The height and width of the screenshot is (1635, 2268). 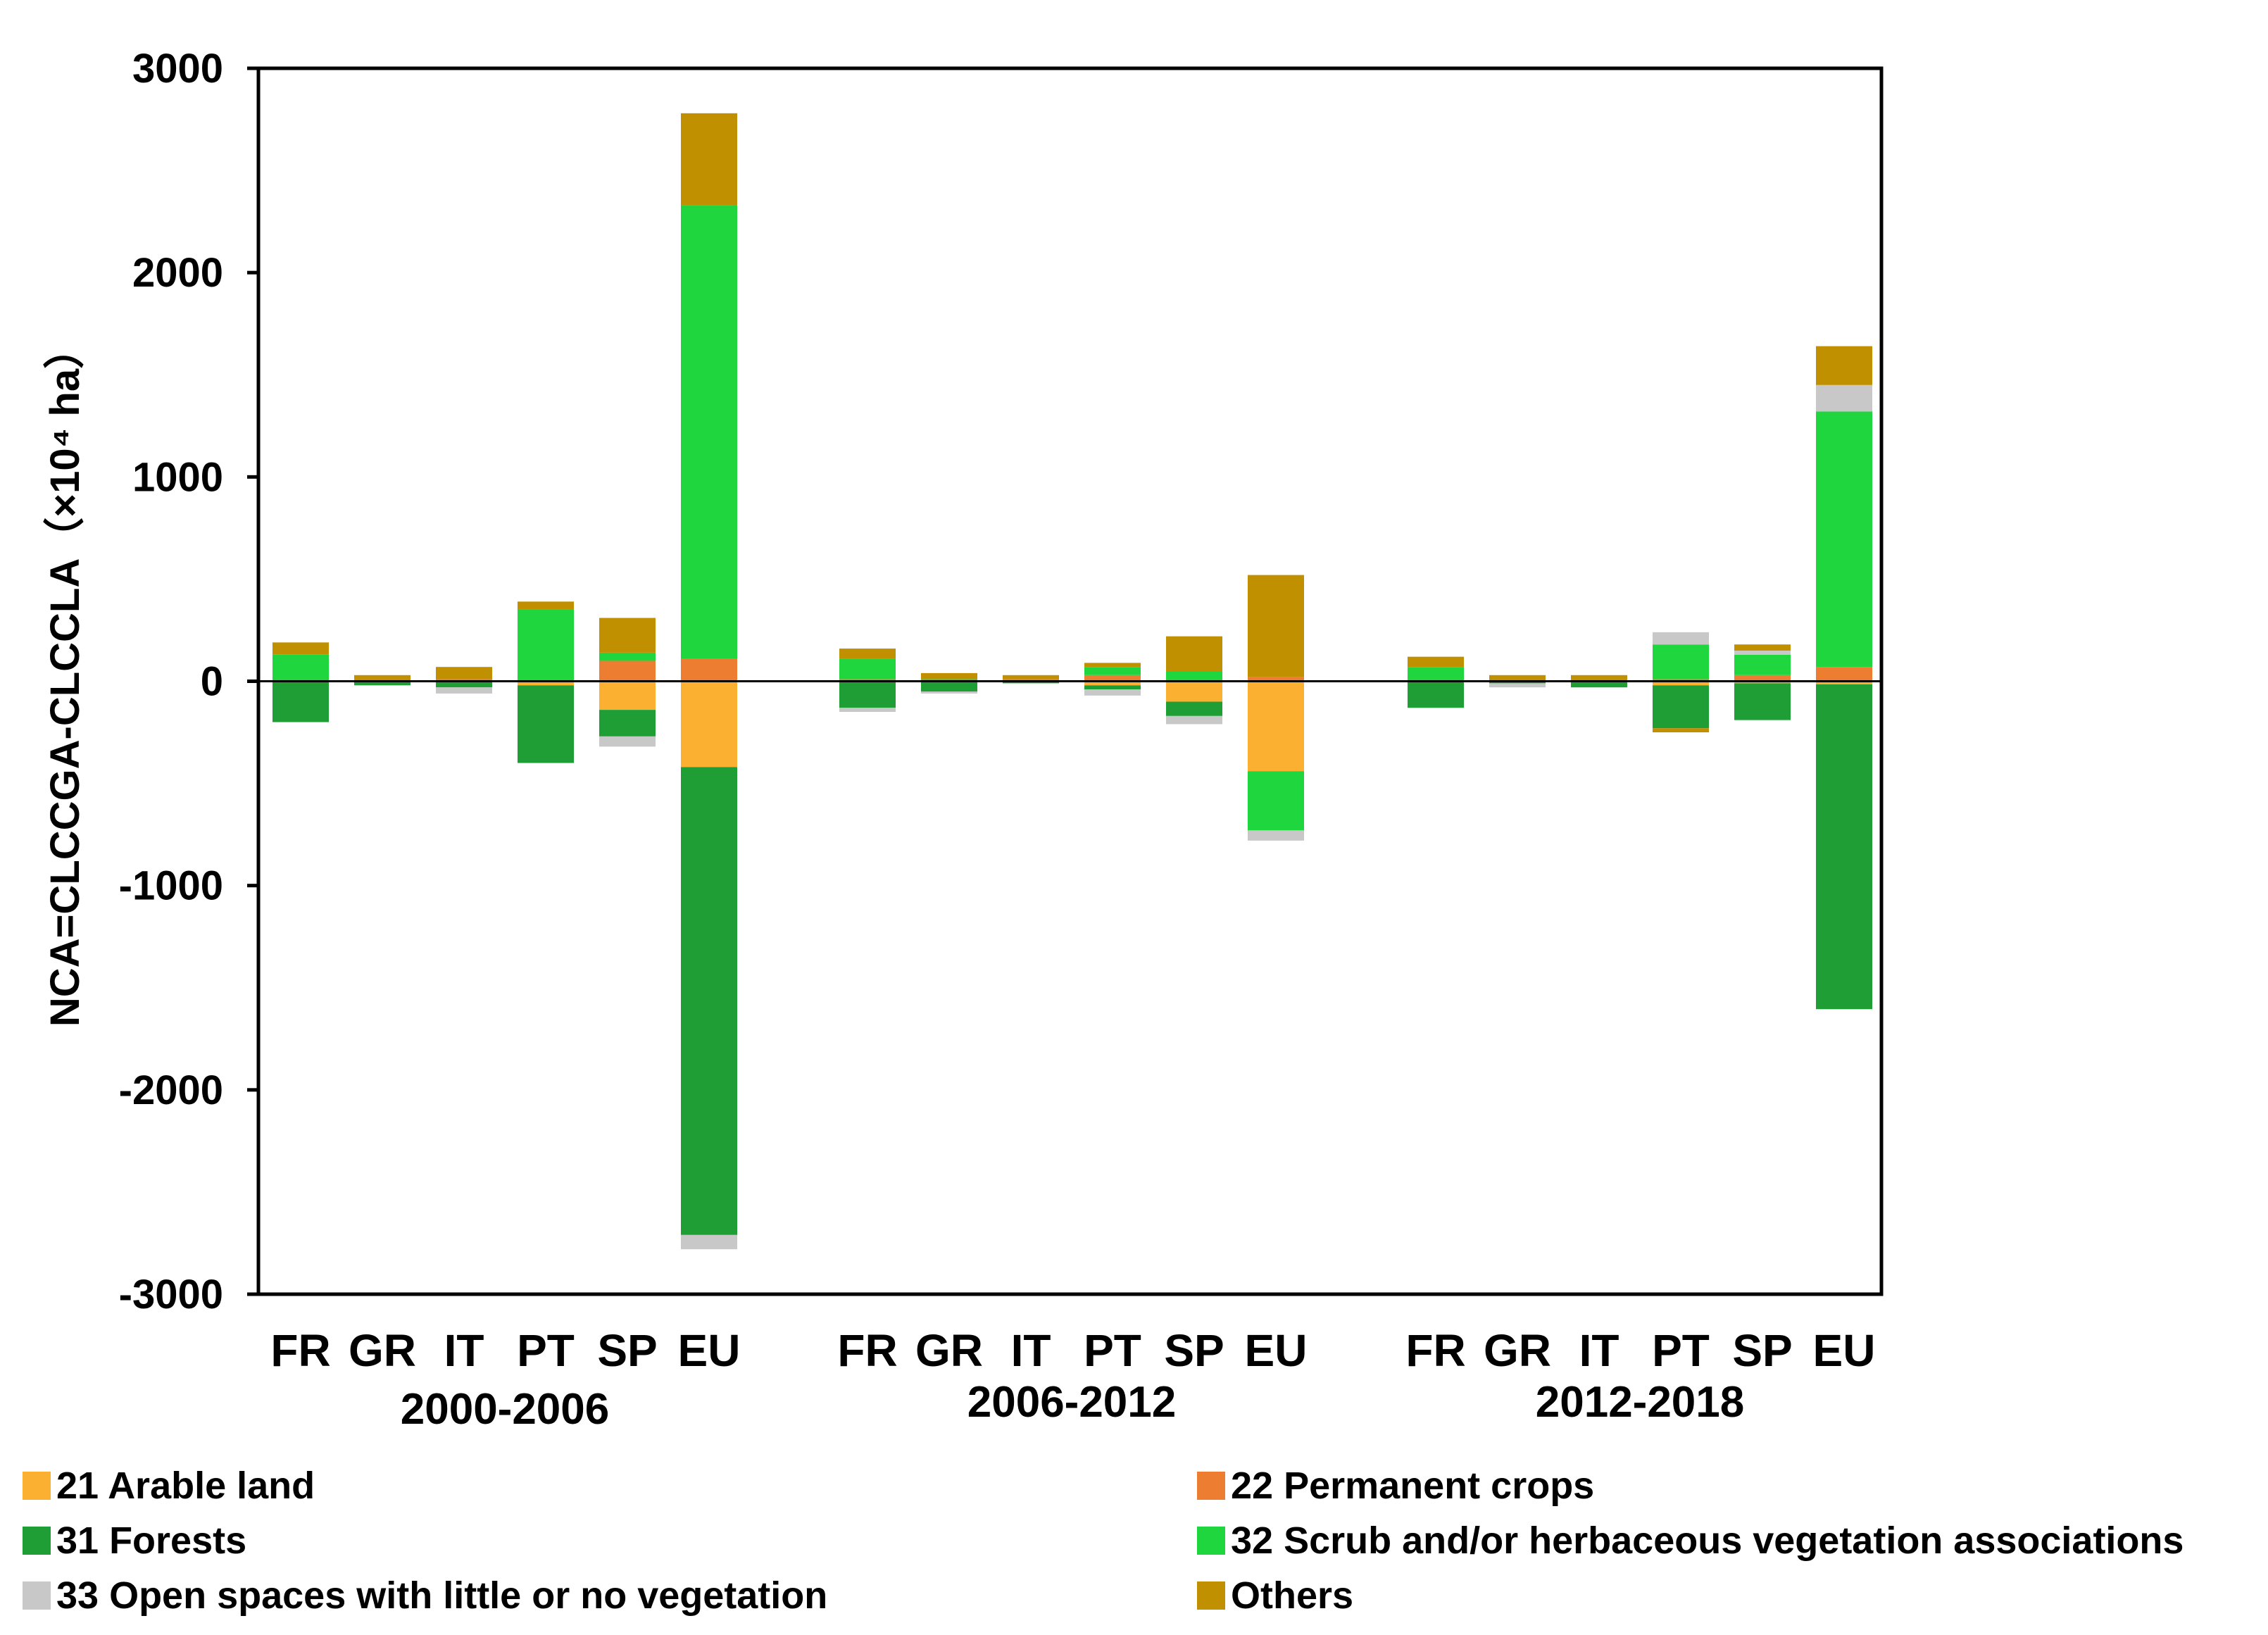 What do you see at coordinates (1681, 661) in the screenshot?
I see `bar-segment-2012-2018-PT-s3` at bounding box center [1681, 661].